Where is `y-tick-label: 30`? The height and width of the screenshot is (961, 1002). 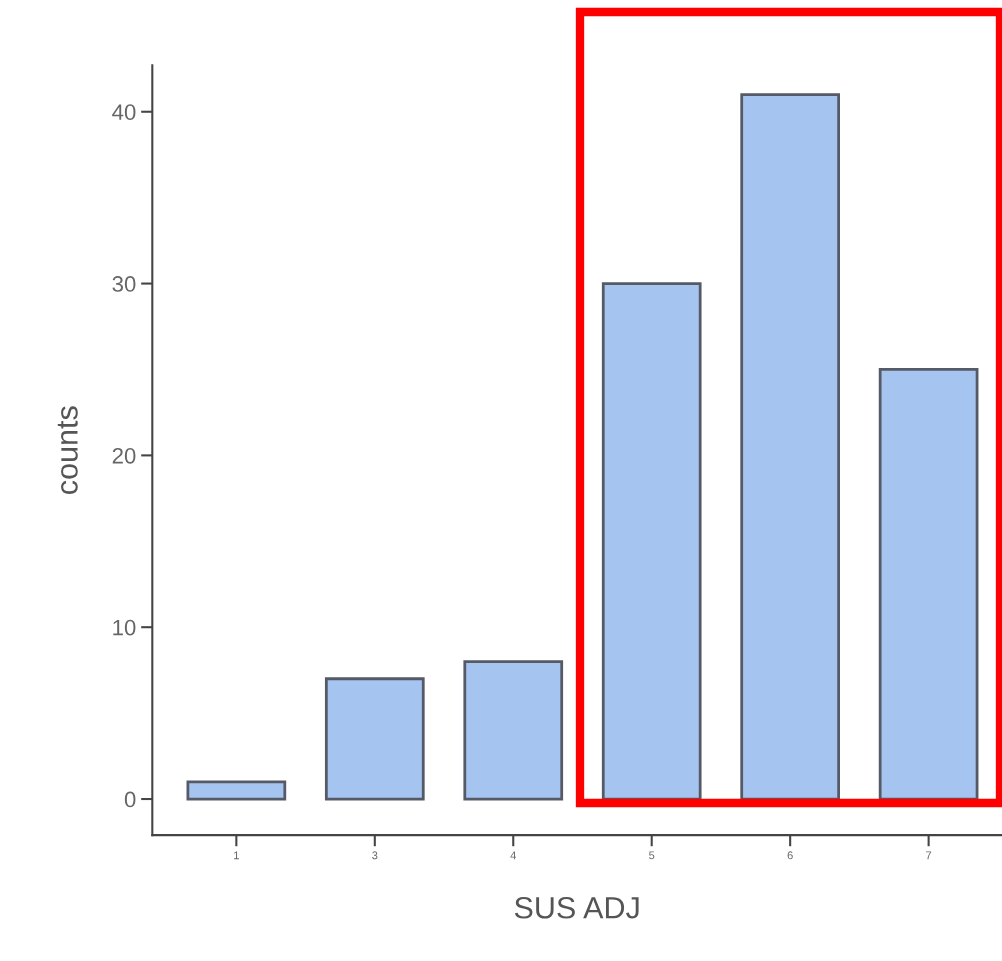
y-tick-label: 30 is located at coordinates (124, 284).